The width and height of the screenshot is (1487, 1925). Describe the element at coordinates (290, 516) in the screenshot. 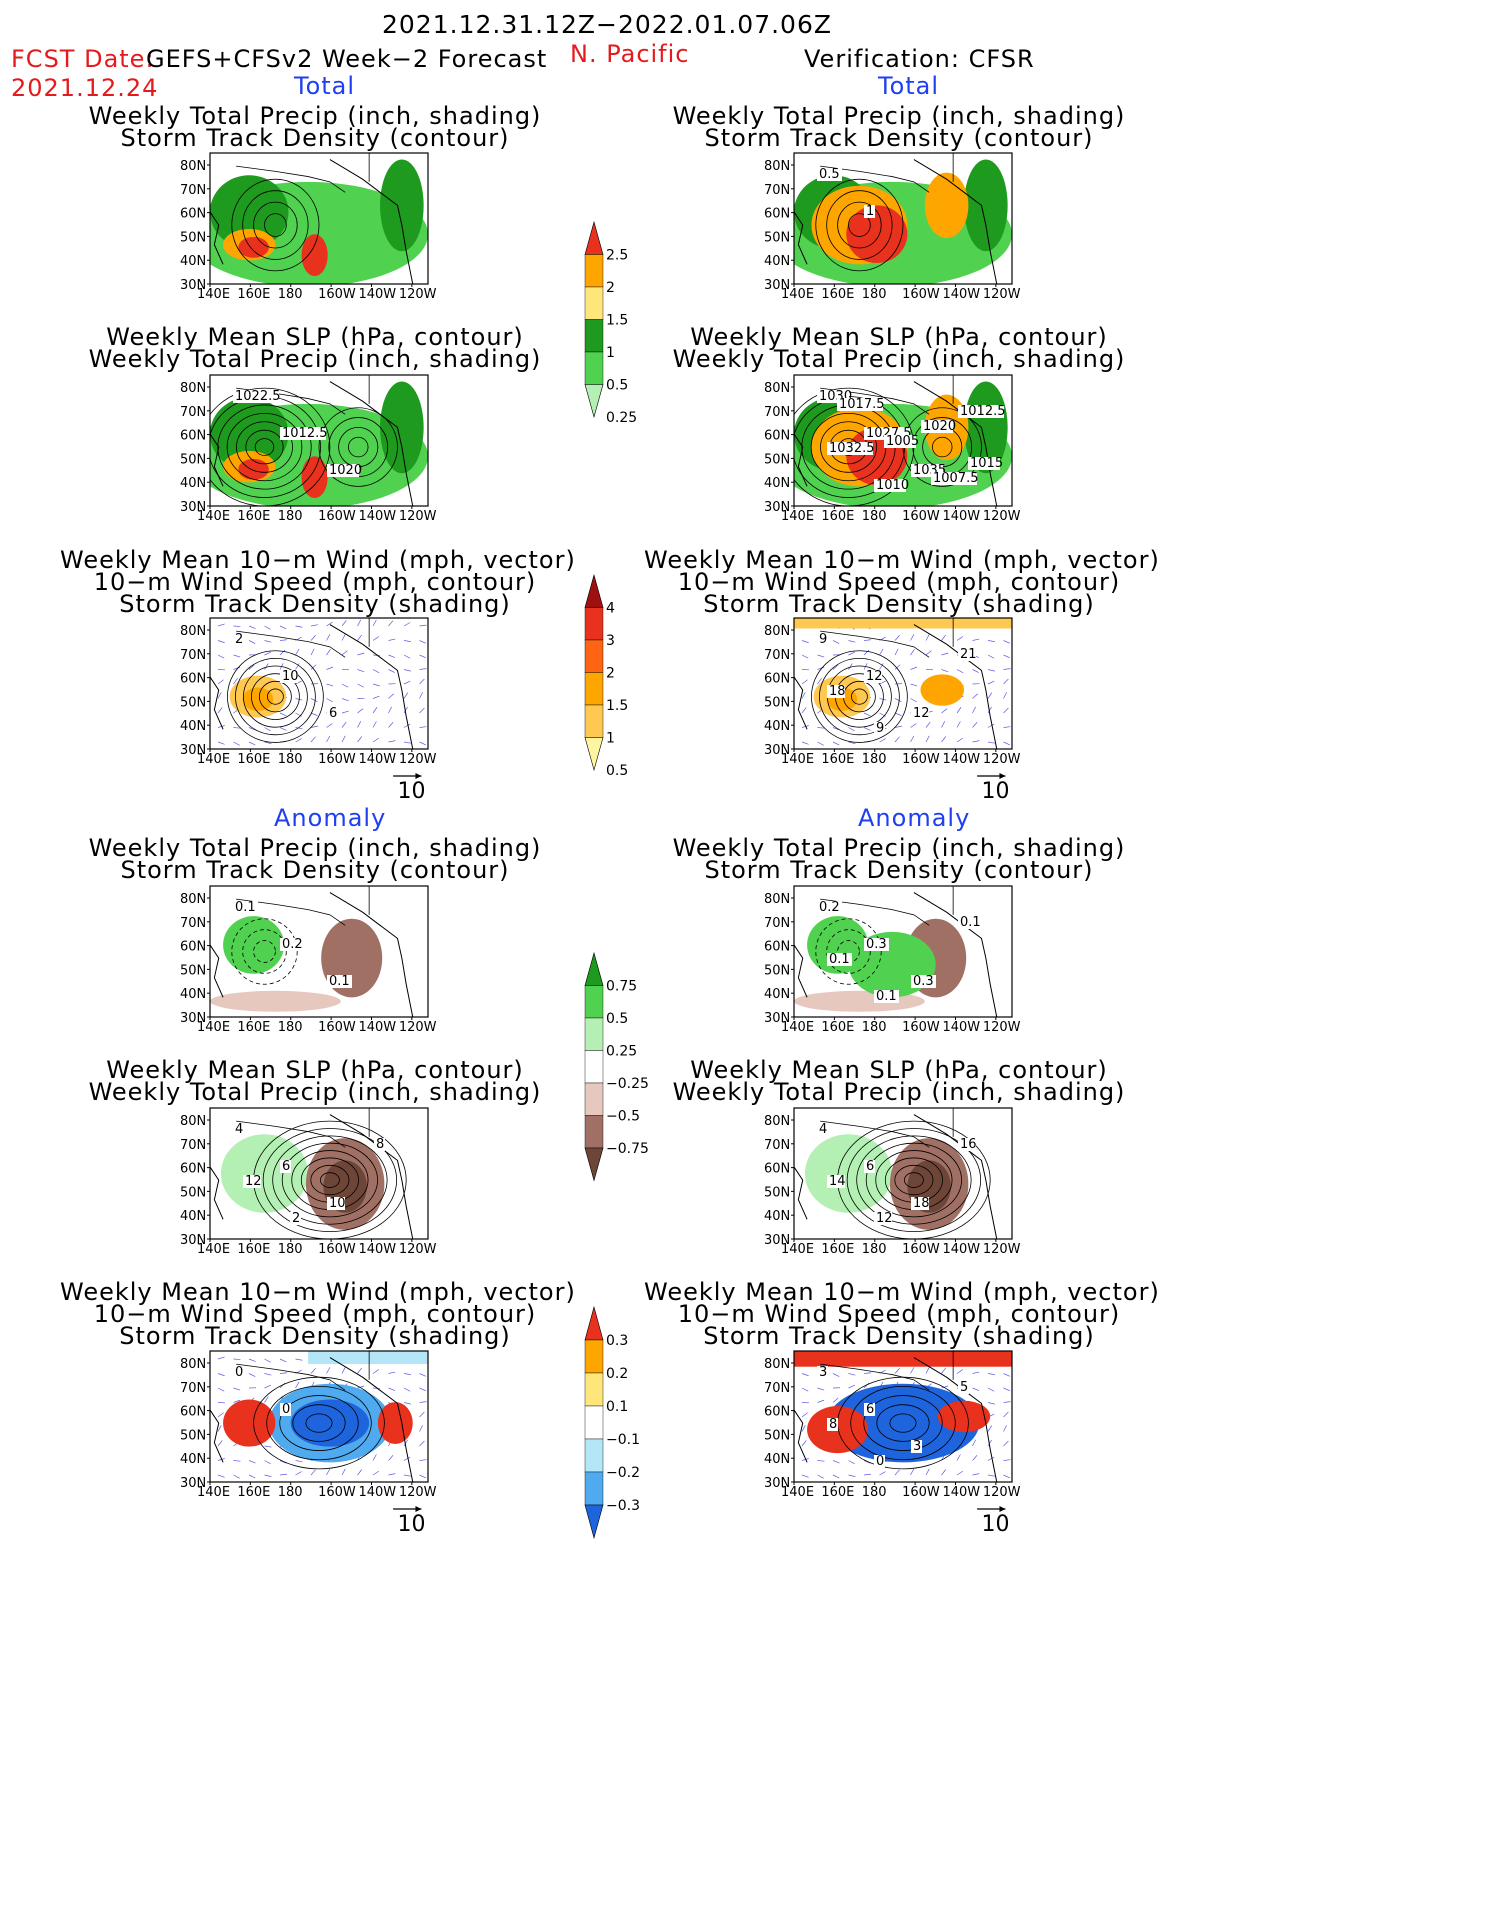

I see `x-tick-label: 180` at that location.